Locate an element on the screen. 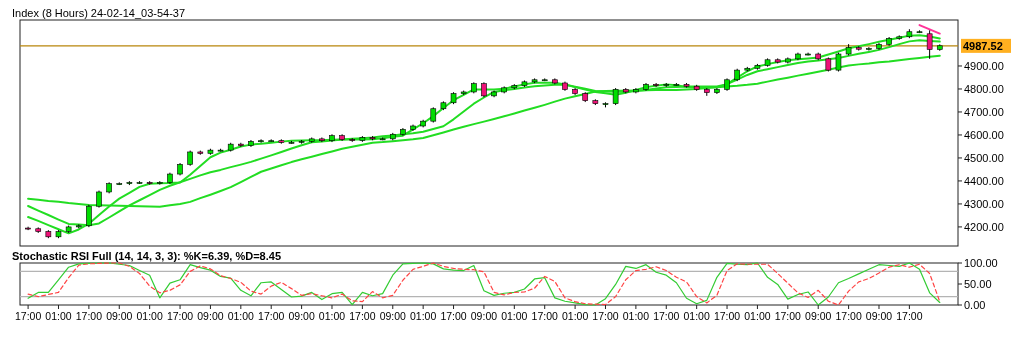 The width and height of the screenshot is (1024, 342). y-tick-label: 100.00 is located at coordinates (981, 263).